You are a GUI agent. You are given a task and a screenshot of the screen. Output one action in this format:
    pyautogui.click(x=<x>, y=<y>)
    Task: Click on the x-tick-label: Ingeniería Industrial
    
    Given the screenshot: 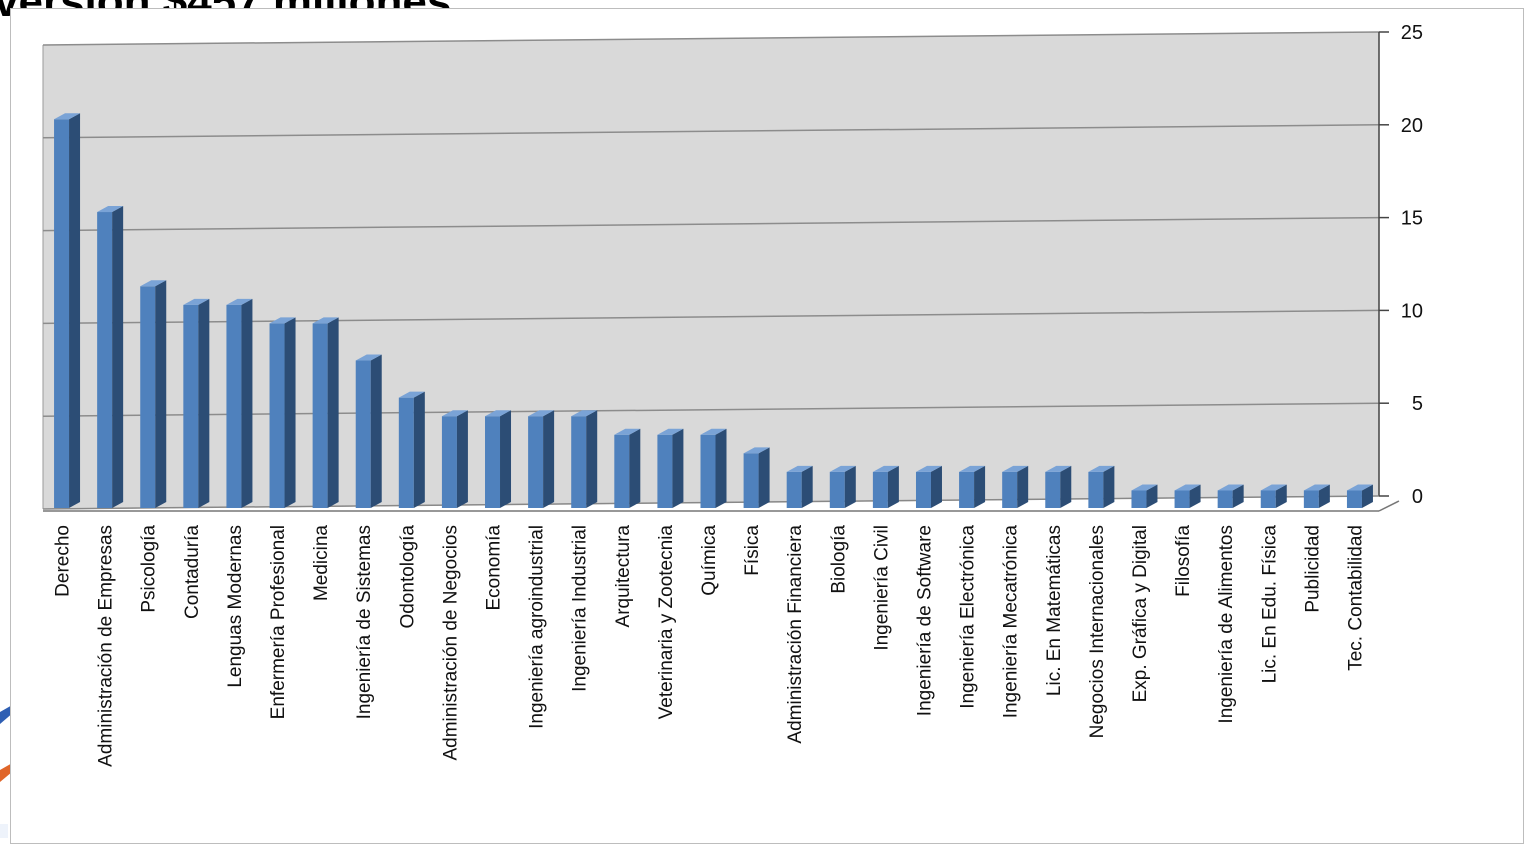 What is the action you would take?
    pyautogui.click(x=580, y=608)
    